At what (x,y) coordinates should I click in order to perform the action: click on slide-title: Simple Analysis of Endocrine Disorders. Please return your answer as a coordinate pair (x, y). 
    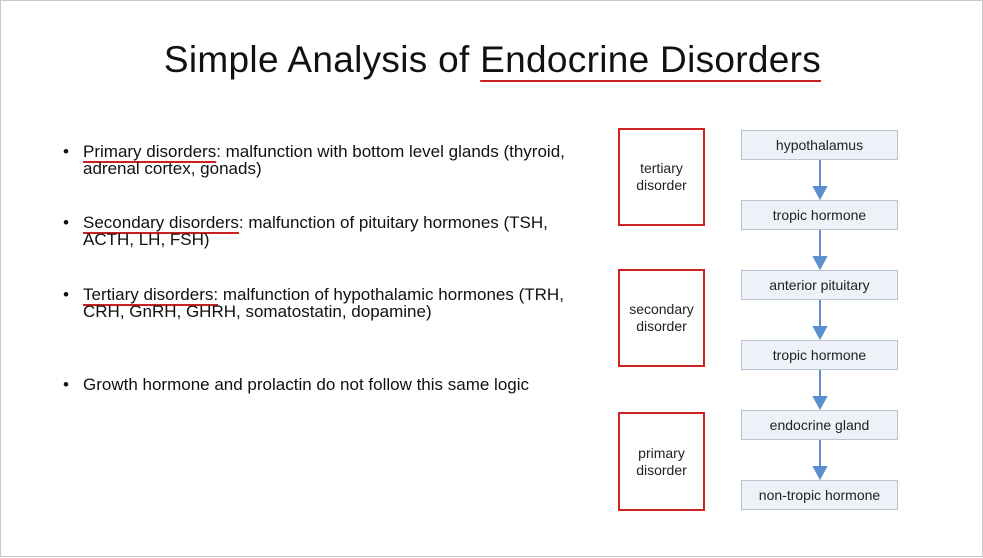
    Looking at the image, I should click on (492, 60).